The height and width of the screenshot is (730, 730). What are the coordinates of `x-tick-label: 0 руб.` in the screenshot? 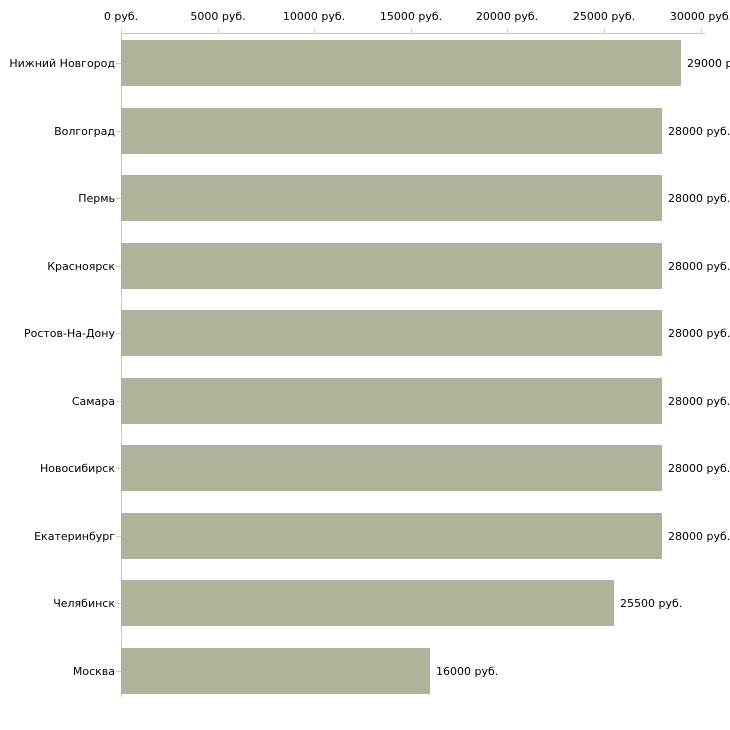 It's located at (121, 16).